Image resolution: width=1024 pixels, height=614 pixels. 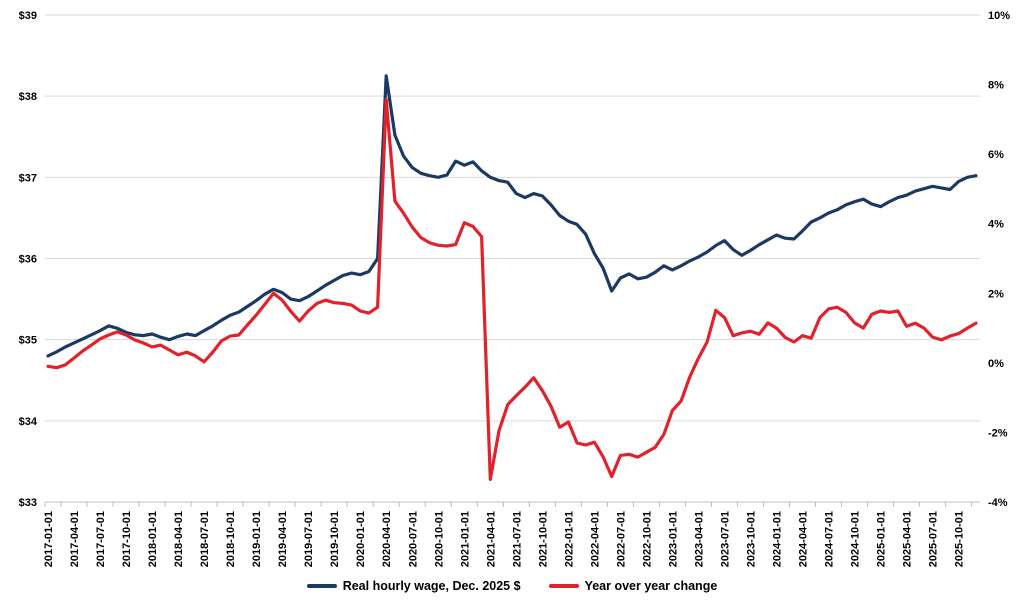 What do you see at coordinates (361, 539) in the screenshot?
I see `x-axis-tick-label: 2020-01-01` at bounding box center [361, 539].